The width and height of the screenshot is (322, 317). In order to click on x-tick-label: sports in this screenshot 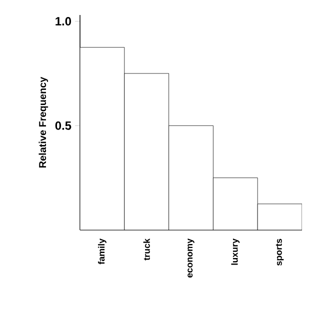, I will do `click(280, 252)`.